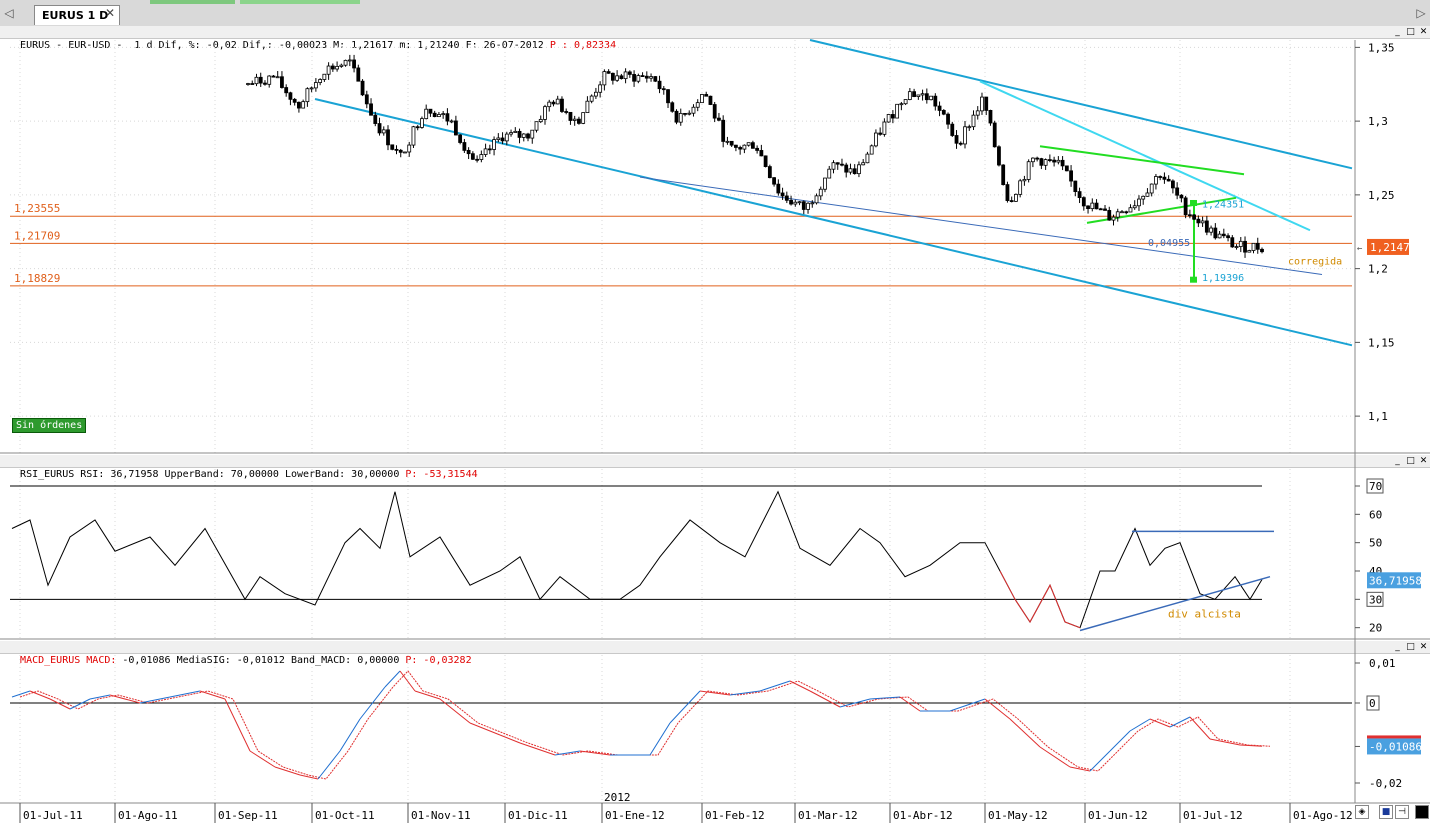  Describe the element at coordinates (1422, 812) in the screenshot. I see `color-swatch-icon` at that location.